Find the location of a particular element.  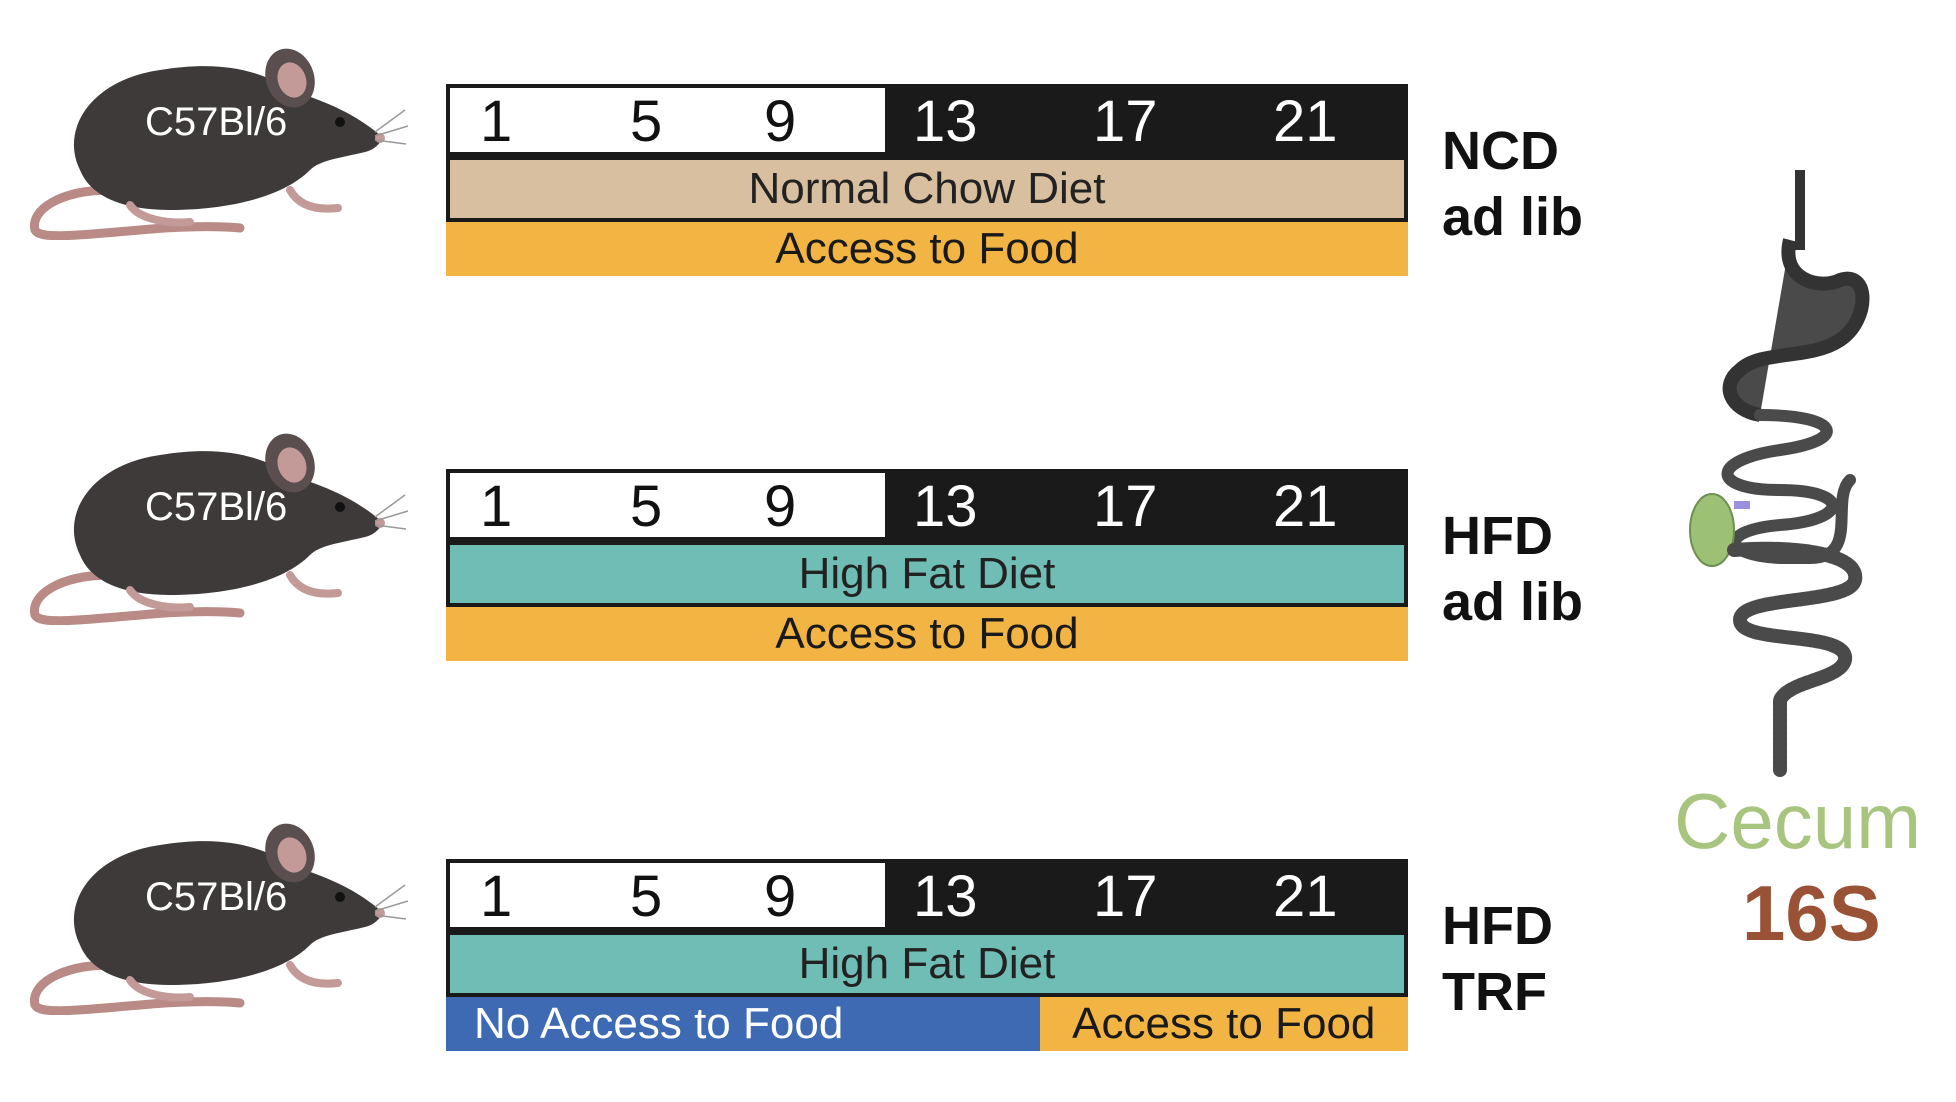

gut-icon is located at coordinates (1779, 473).